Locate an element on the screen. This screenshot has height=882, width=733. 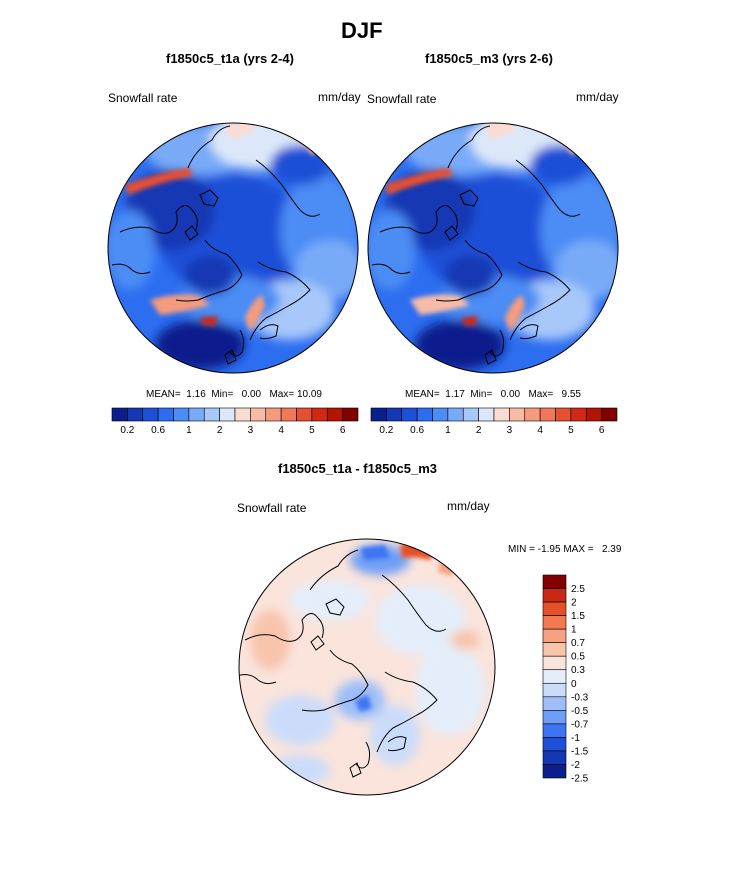
diff-panel-stats: MIN = -1.95 MAX = 2.39 is located at coordinates (565, 549).